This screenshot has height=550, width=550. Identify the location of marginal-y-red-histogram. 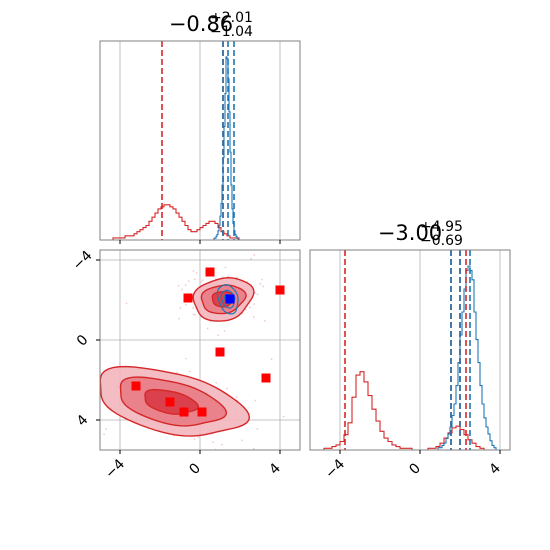
(404, 411).